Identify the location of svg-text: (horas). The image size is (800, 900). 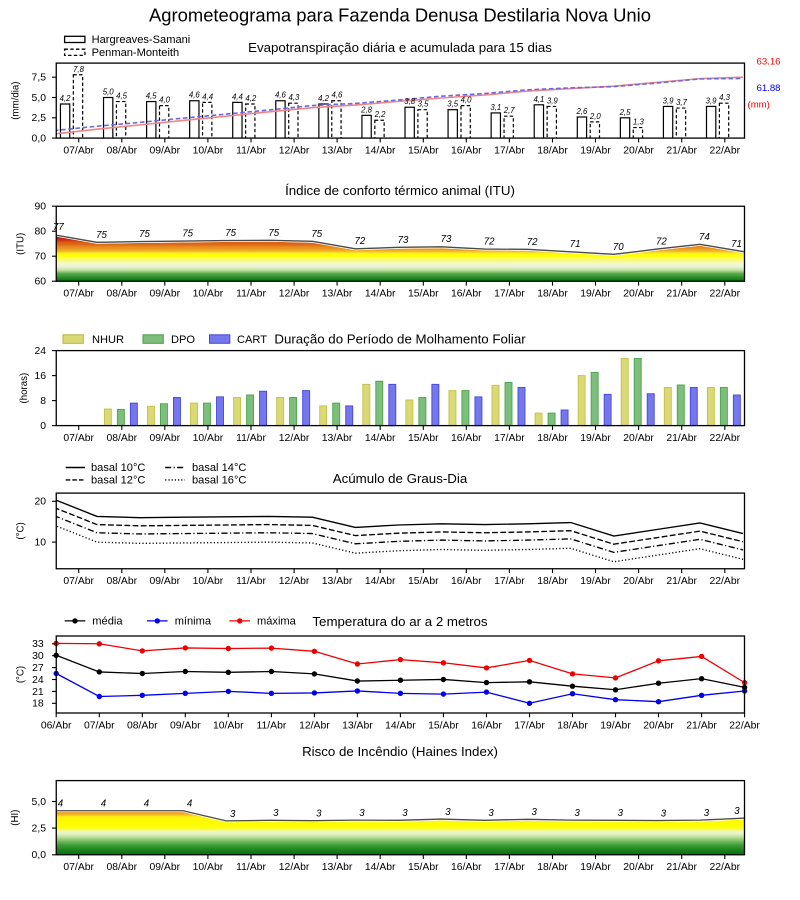
(24, 388).